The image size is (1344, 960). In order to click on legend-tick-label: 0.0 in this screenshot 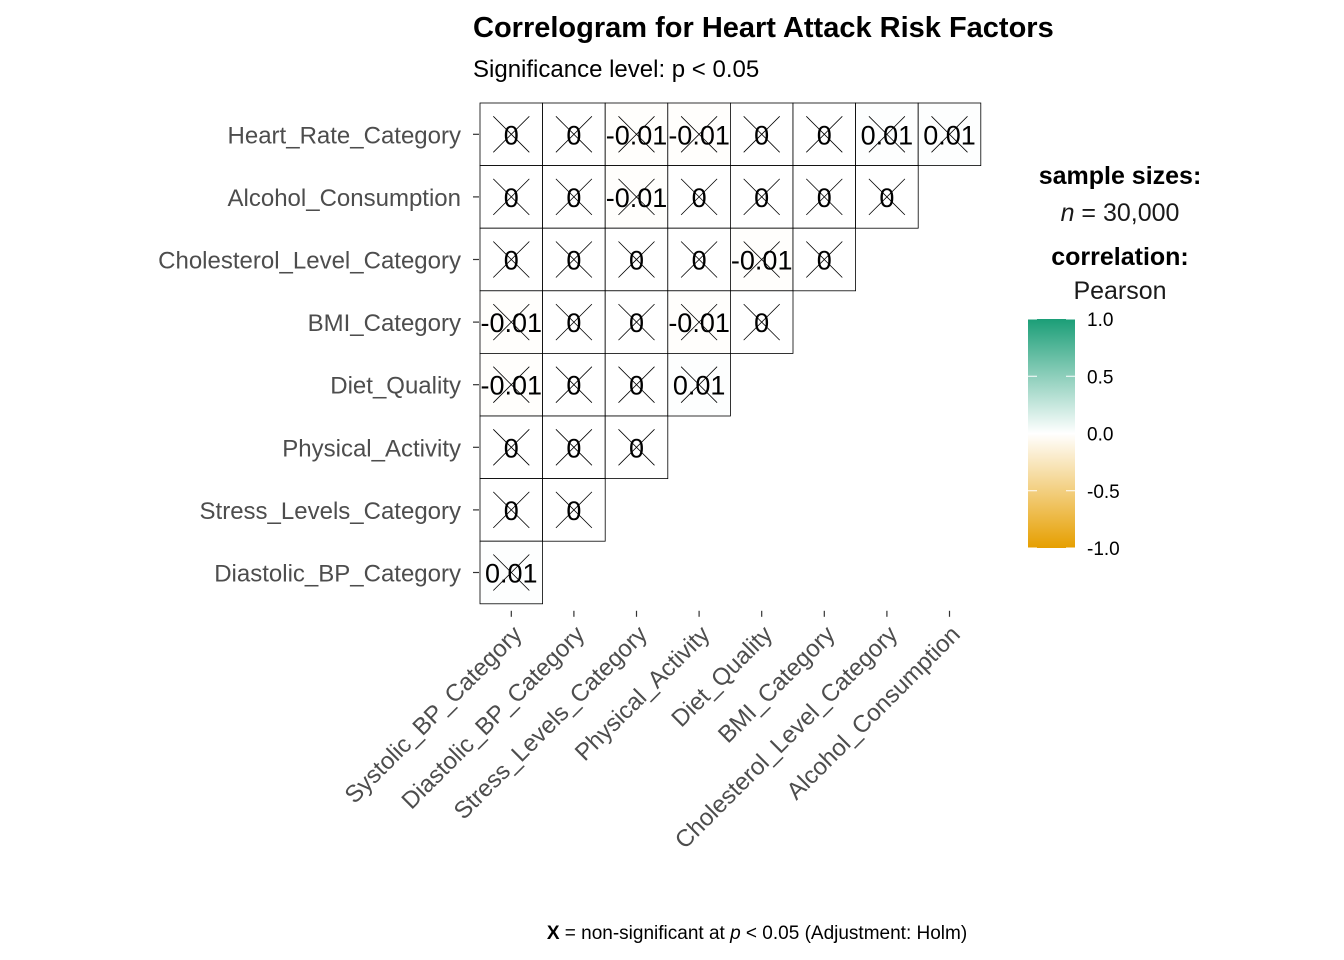, I will do `click(1100, 435)`.